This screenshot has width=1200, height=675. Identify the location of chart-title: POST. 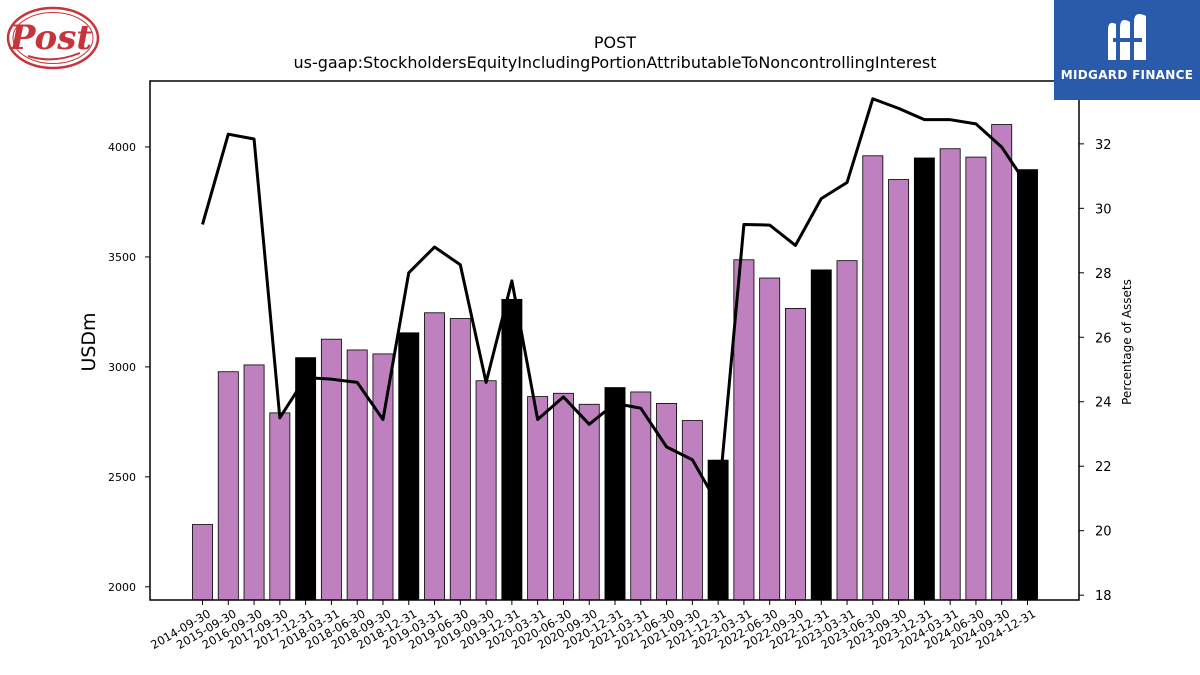
(615, 42).